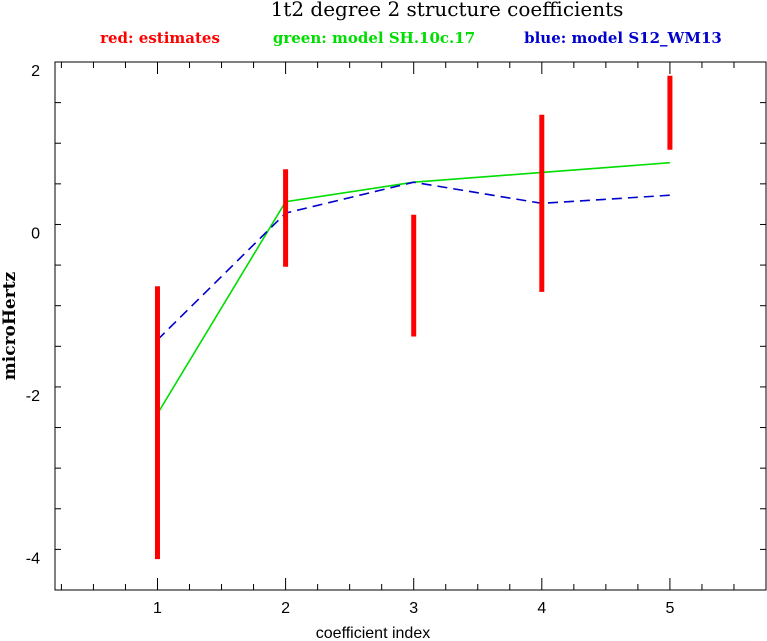 The height and width of the screenshot is (641, 767). Describe the element at coordinates (35, 71) in the screenshot. I see `y-tick-label: 2` at that location.